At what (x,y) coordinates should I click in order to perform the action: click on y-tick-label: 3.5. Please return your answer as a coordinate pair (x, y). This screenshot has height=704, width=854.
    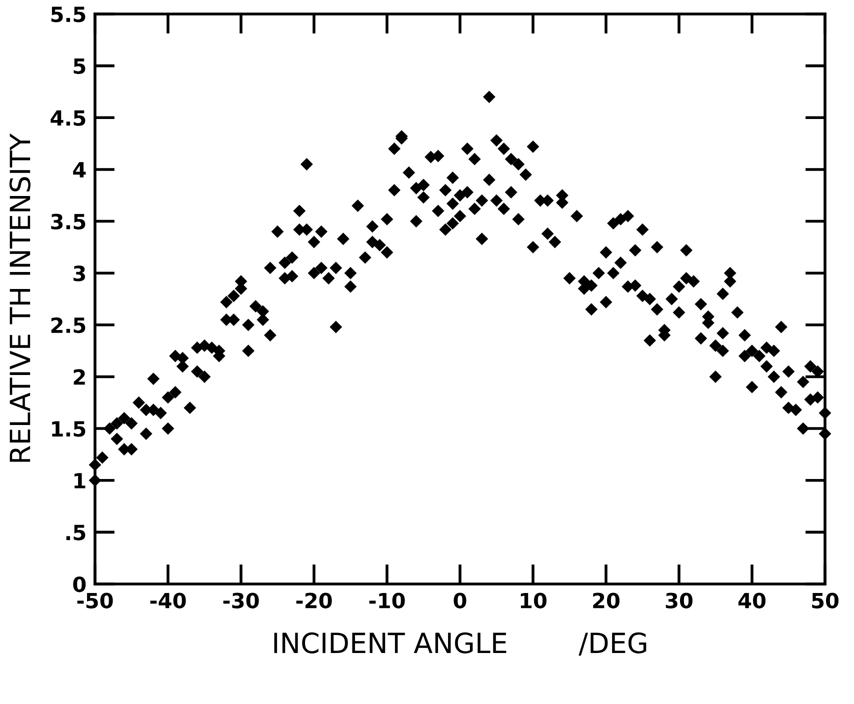
    Looking at the image, I should click on (68, 222).